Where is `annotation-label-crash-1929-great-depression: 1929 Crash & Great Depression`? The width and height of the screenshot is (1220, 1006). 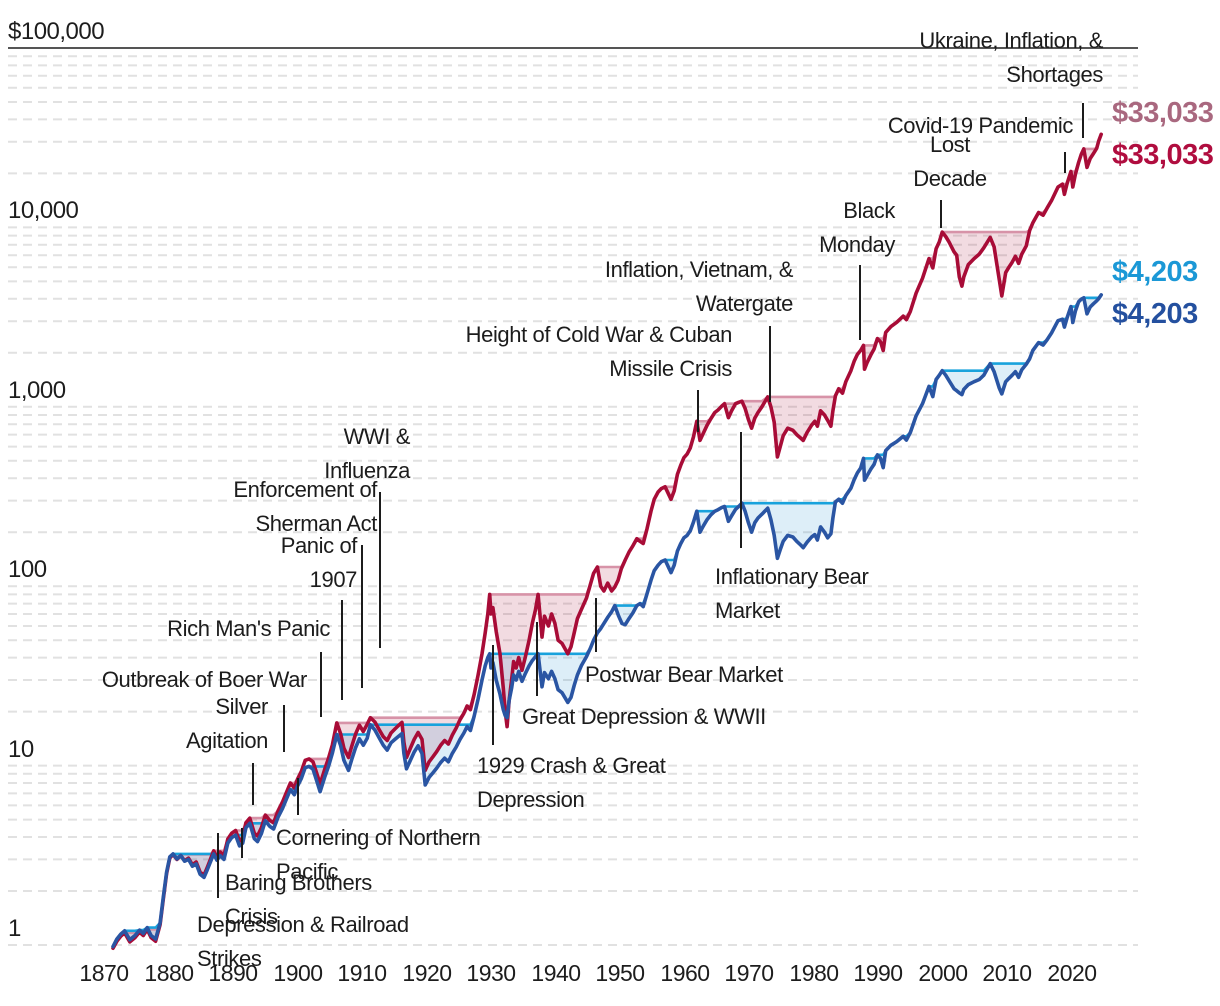
annotation-label-crash-1929-great-depression: 1929 Crash & Great Depression is located at coordinates (571, 782).